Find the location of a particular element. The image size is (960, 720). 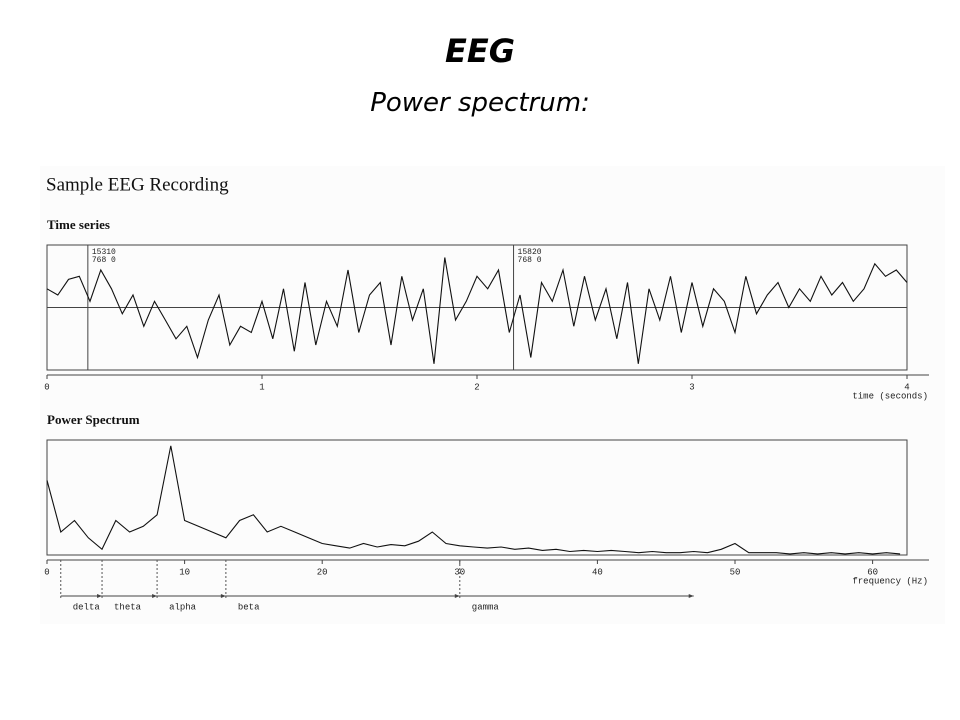

band-label: beta is located at coordinates (249, 607).